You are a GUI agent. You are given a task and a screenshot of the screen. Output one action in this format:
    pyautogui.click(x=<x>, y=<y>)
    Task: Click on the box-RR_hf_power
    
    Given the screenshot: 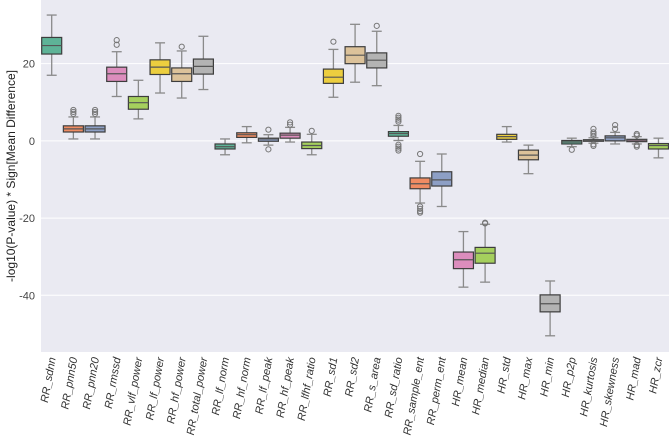 What is the action you would take?
    pyautogui.click(x=182, y=71)
    